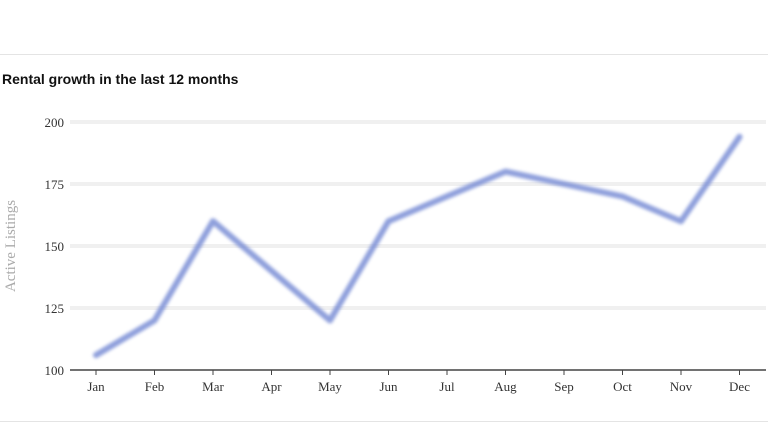  Describe the element at coordinates (55, 246) in the screenshot. I see `y-tick-label: 150` at that location.